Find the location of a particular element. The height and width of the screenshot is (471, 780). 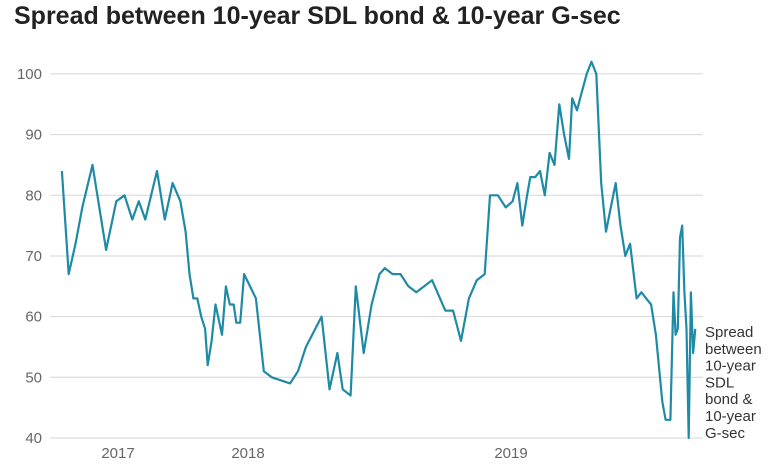

series-label-line: bond & is located at coordinates (729, 399).